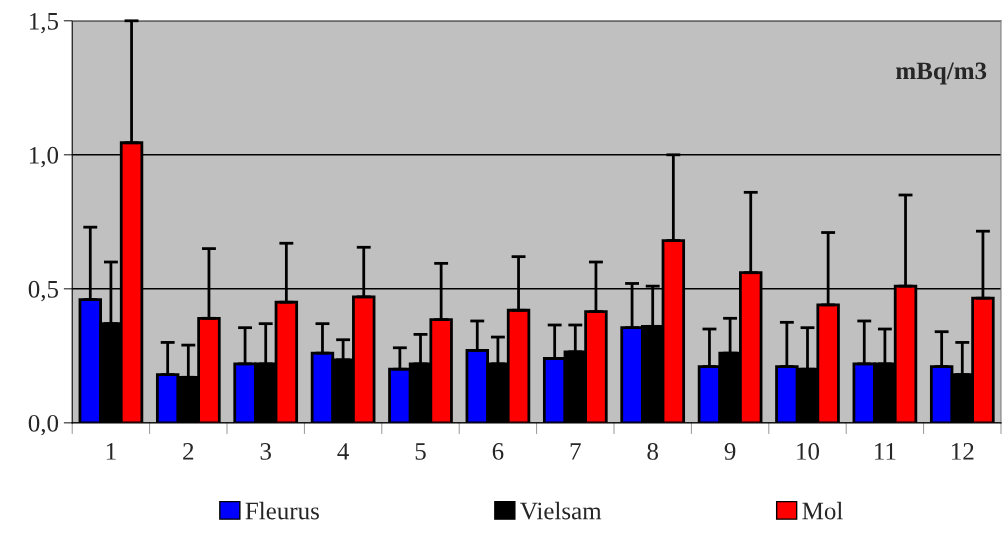 The width and height of the screenshot is (1003, 547). Describe the element at coordinates (43, 425) in the screenshot. I see `y-tick-label: 0,0` at that location.